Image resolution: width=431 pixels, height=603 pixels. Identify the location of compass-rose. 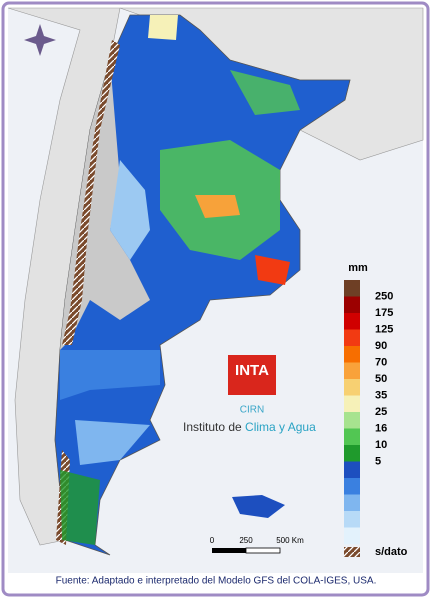
(40, 40).